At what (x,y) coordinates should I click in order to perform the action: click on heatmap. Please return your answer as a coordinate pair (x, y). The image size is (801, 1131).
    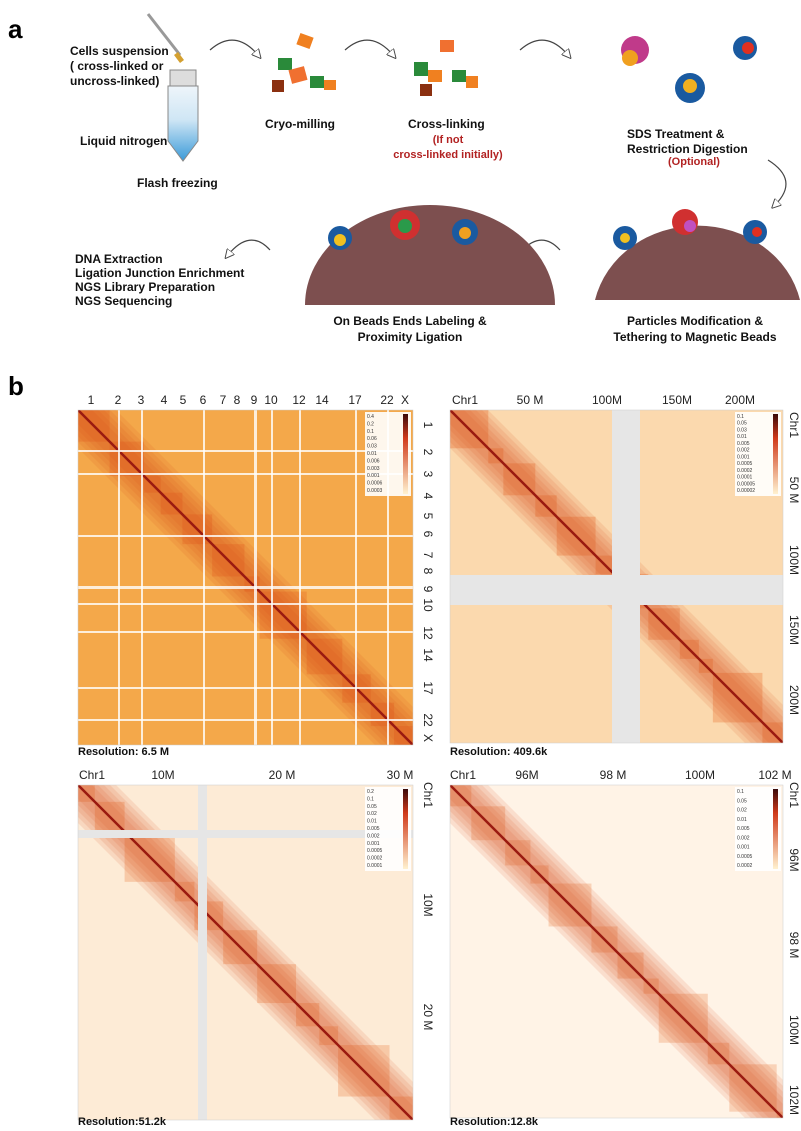
    Looking at the image, I should click on (616, 951).